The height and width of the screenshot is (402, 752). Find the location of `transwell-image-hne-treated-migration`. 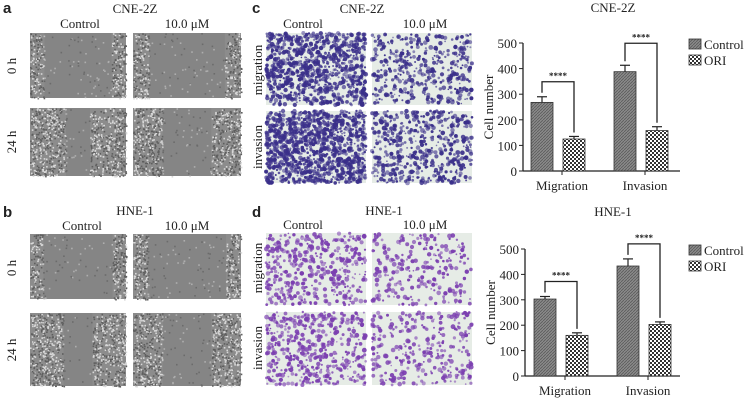

transwell-image-hne-treated-migration is located at coordinates (421, 269).